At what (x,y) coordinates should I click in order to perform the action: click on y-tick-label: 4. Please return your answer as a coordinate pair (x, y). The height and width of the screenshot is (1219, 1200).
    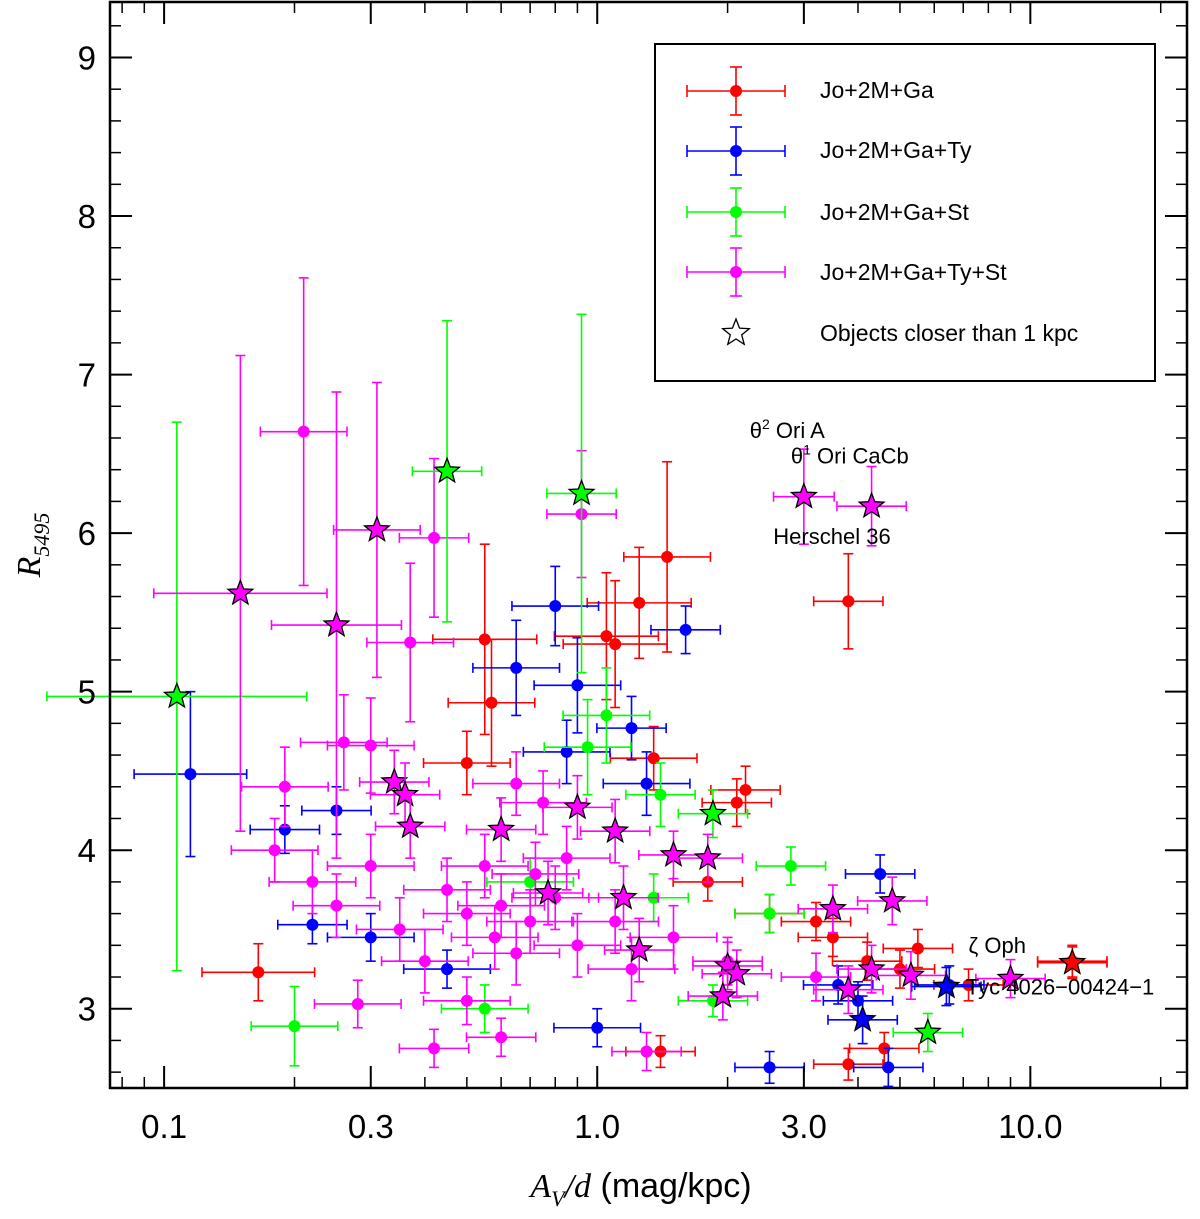
    Looking at the image, I should click on (87, 850).